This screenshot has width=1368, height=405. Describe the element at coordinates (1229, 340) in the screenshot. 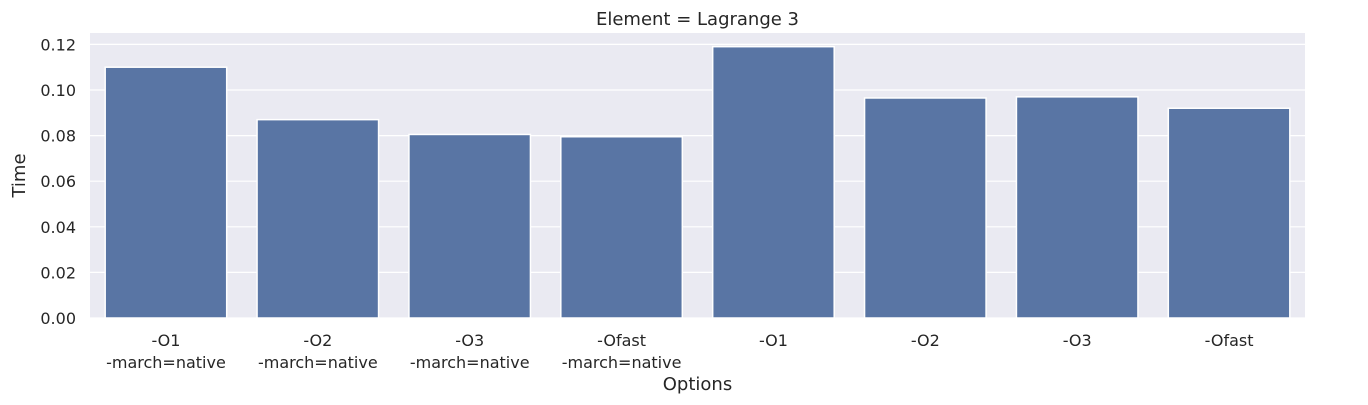

I see `x-tick-label: -Ofast` at that location.